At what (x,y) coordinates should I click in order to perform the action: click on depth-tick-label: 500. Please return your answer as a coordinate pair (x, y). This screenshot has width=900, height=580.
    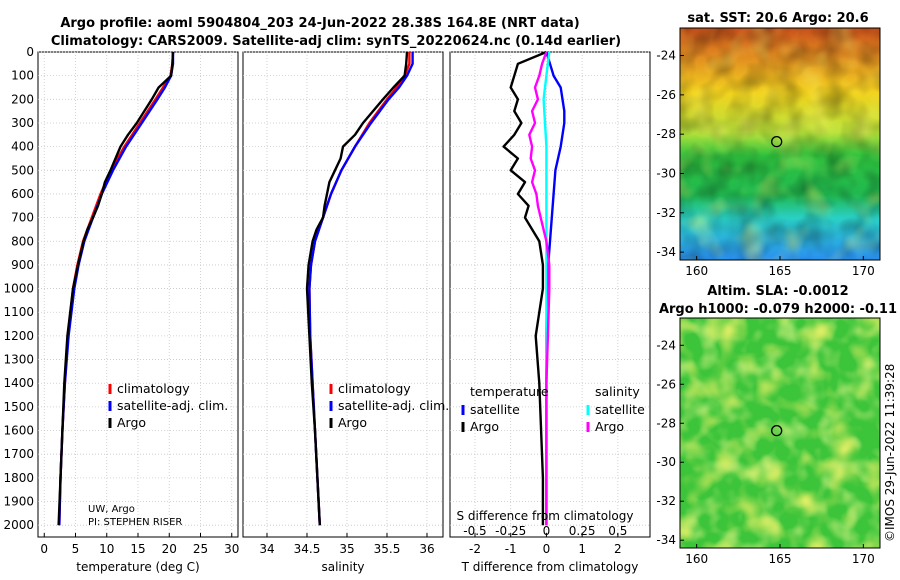
    Looking at the image, I should click on (22, 170).